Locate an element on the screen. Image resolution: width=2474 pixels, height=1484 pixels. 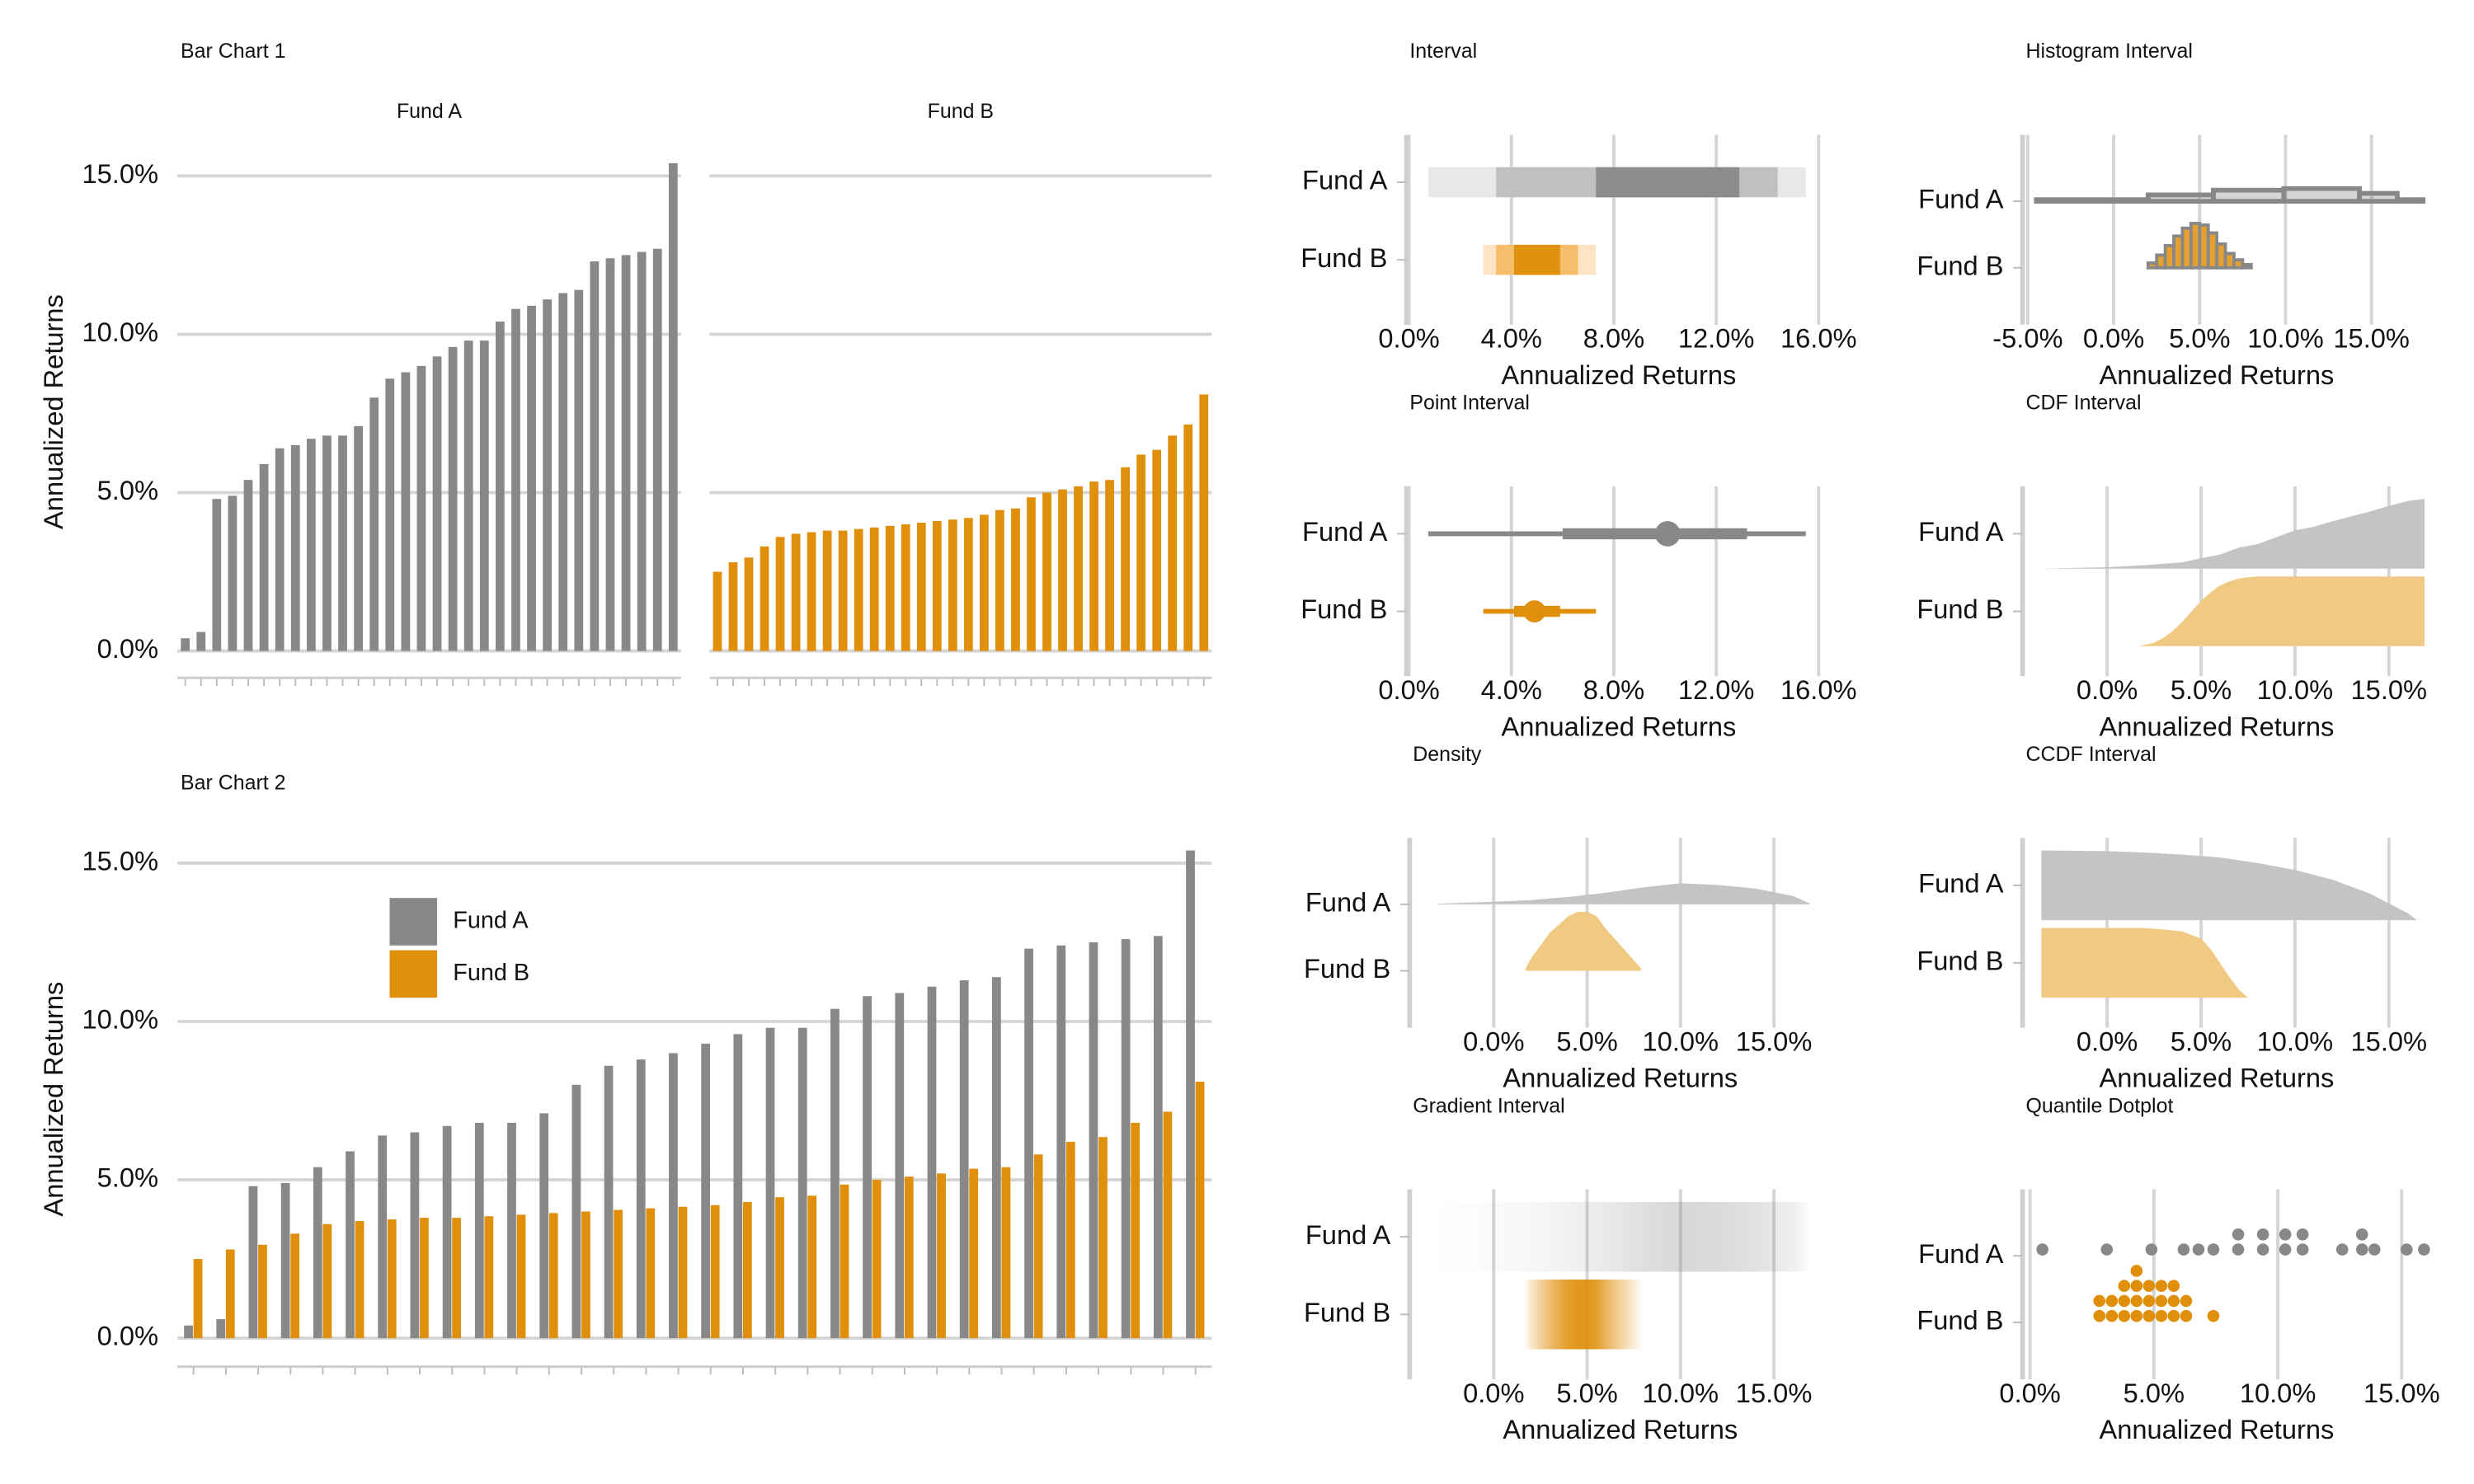
panel-title: CCDF Interval is located at coordinates (2090, 754).